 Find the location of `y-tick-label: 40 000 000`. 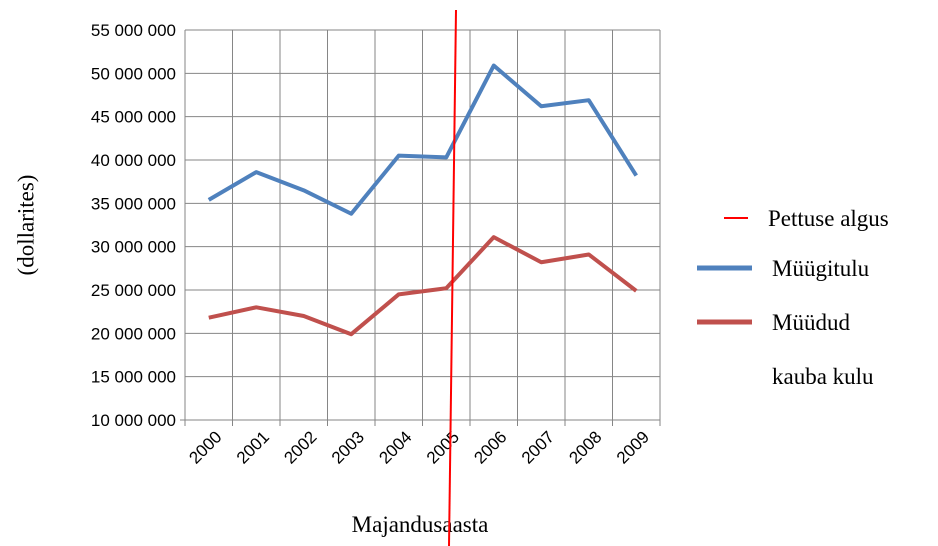

y-tick-label: 40 000 000 is located at coordinates (133, 160).